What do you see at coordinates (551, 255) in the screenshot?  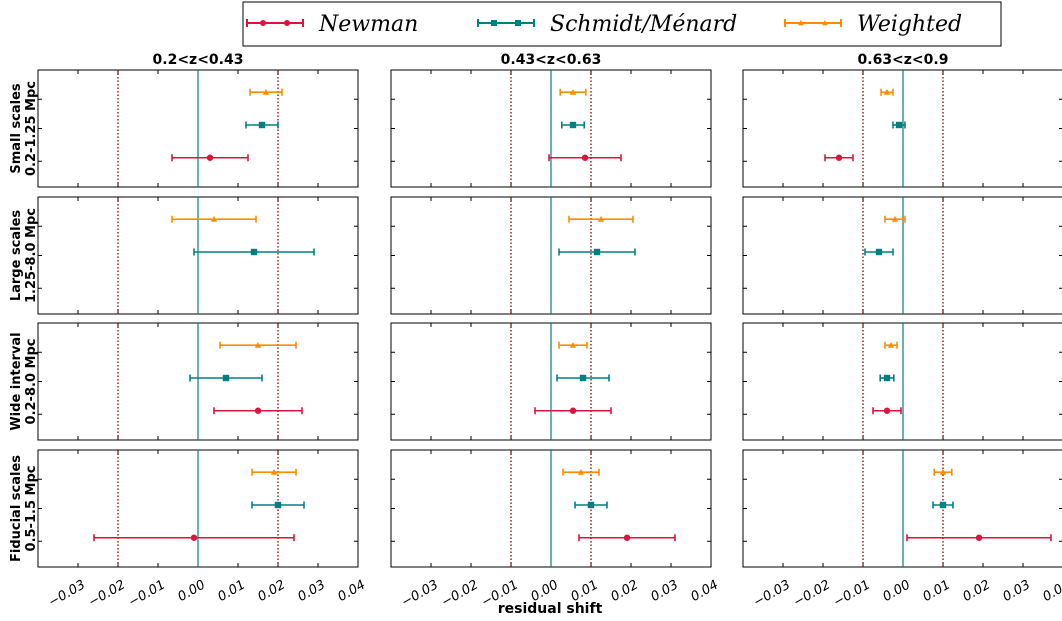 I see `panel-r1-c1` at bounding box center [551, 255].